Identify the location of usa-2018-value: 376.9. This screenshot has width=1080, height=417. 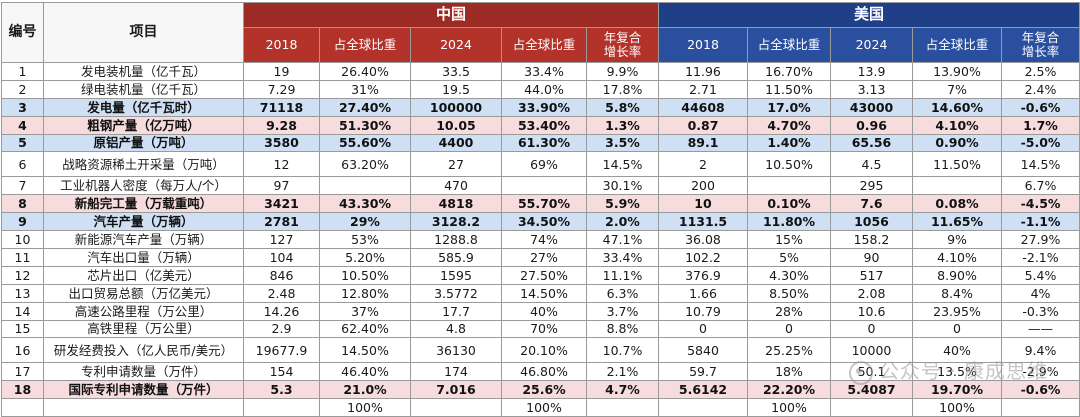
(703, 275).